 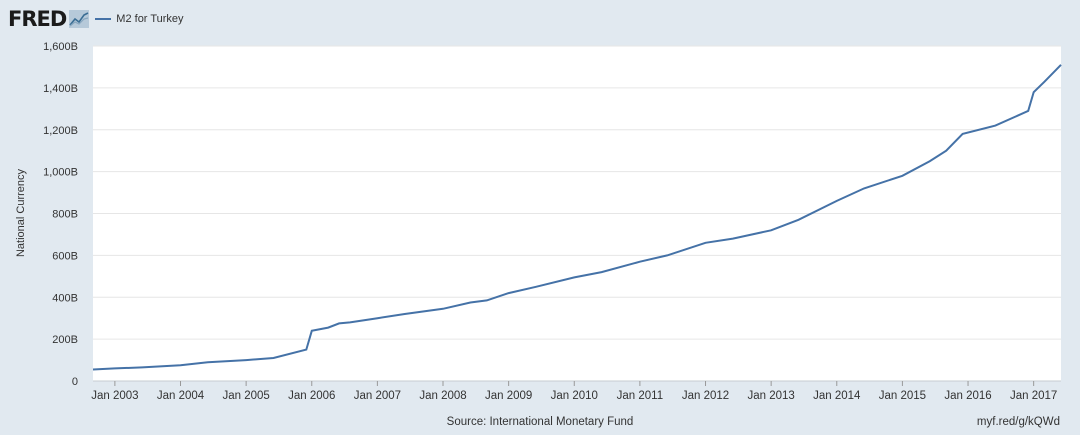 I want to click on source-note: Source: International Monetary Fund, so click(x=540, y=422).